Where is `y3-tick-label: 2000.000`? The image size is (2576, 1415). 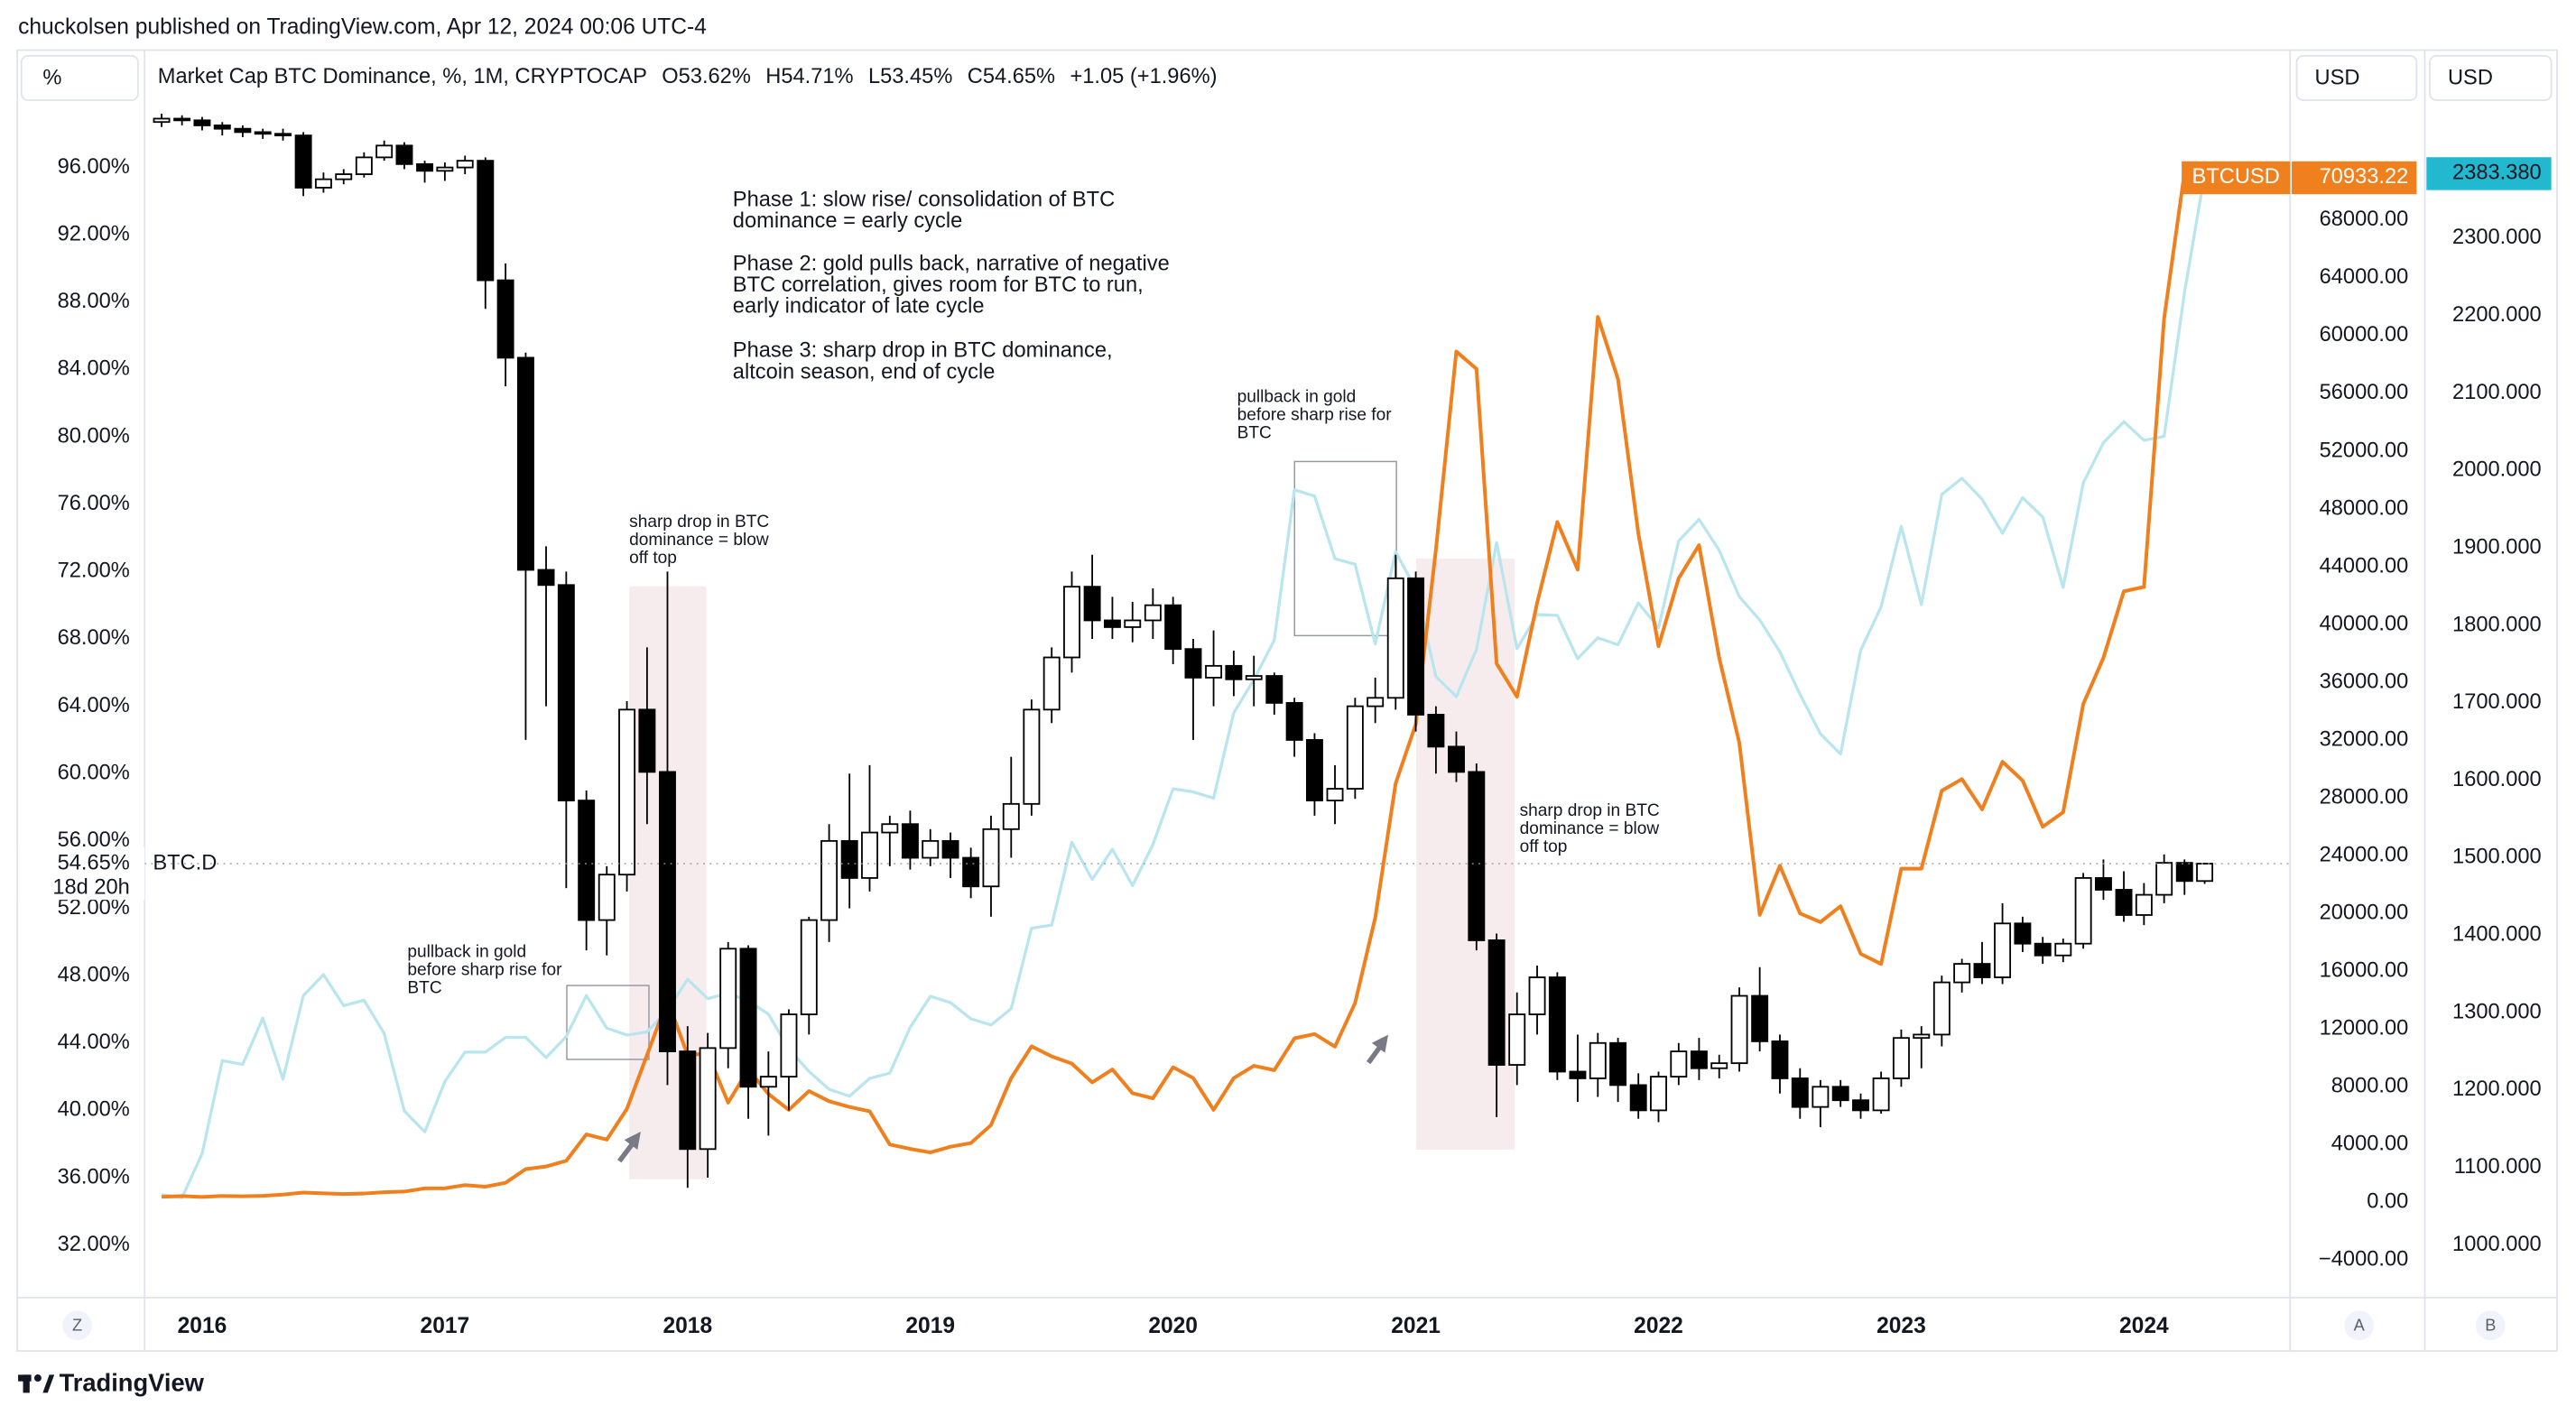 y3-tick-label: 2000.000 is located at coordinates (2497, 470).